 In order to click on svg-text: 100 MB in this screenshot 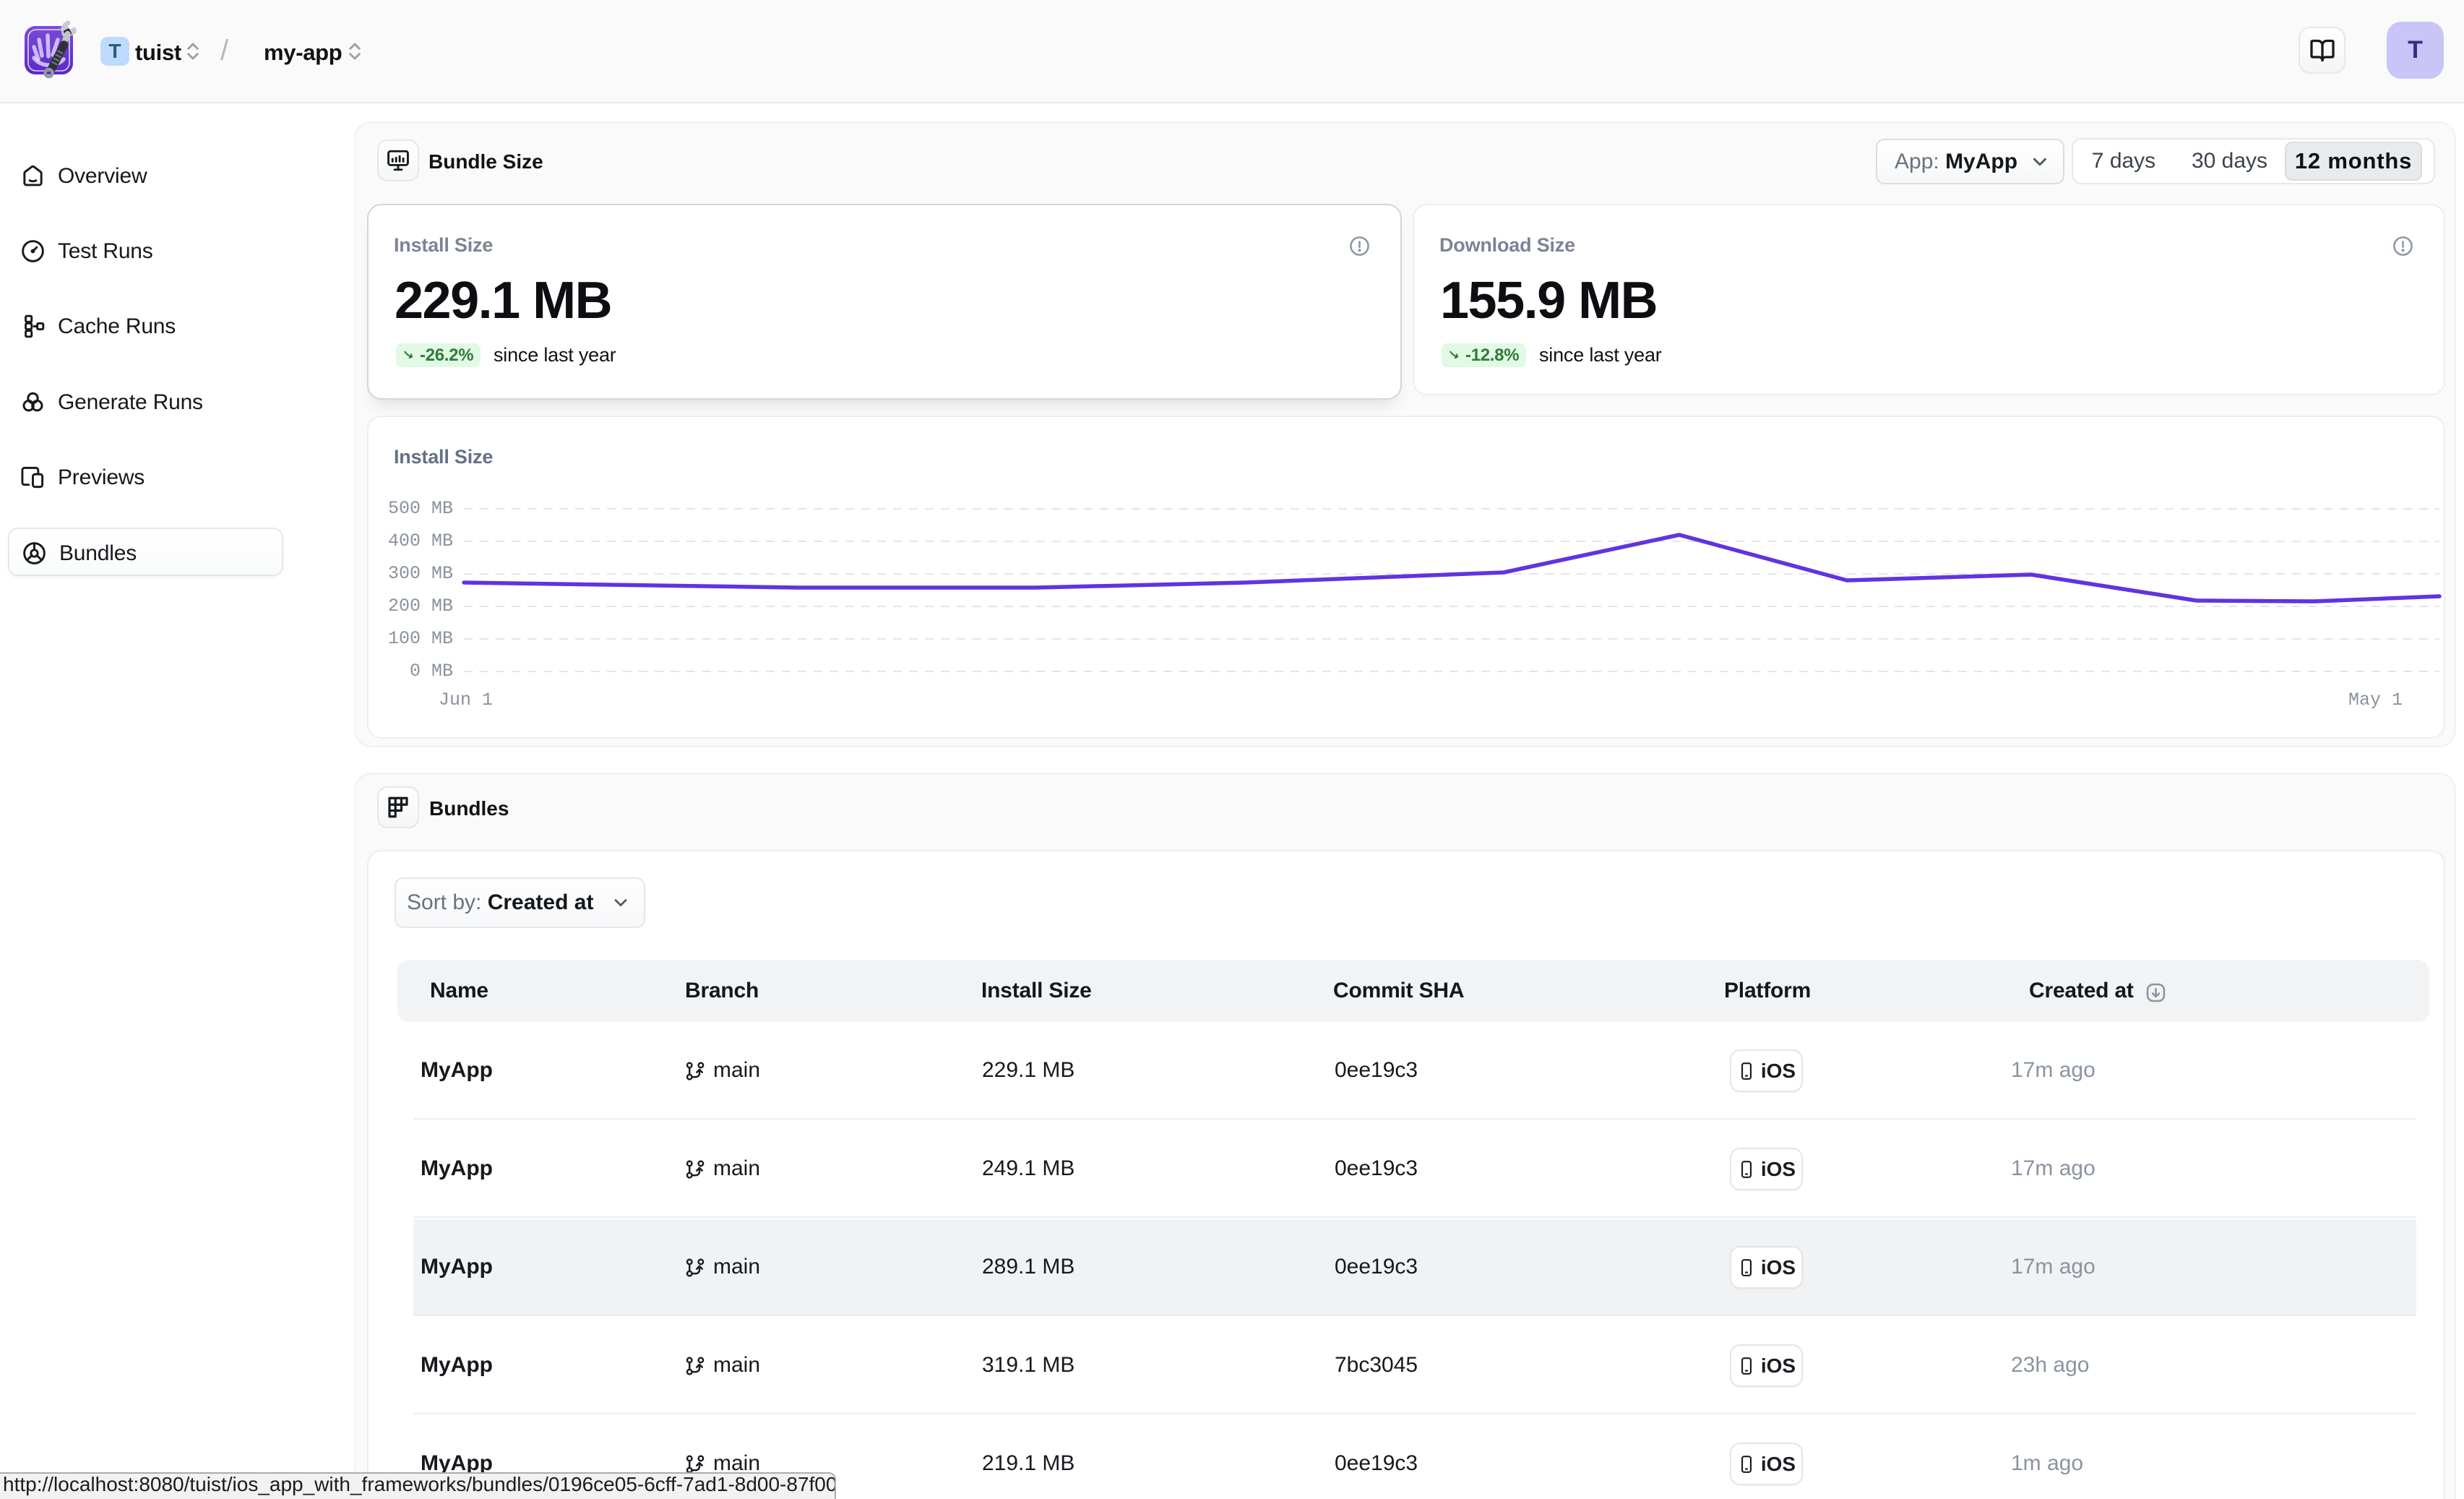, I will do `click(420, 638)`.